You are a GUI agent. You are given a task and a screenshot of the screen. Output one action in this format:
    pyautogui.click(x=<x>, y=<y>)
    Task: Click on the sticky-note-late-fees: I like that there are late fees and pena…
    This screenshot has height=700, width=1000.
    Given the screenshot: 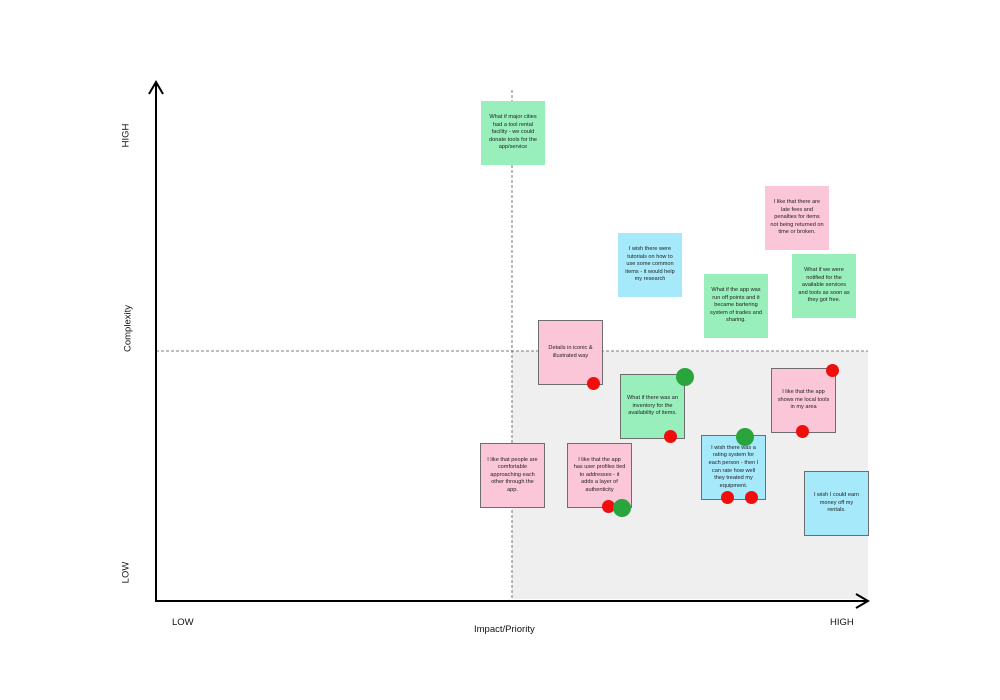 What is the action you would take?
    pyautogui.click(x=797, y=218)
    